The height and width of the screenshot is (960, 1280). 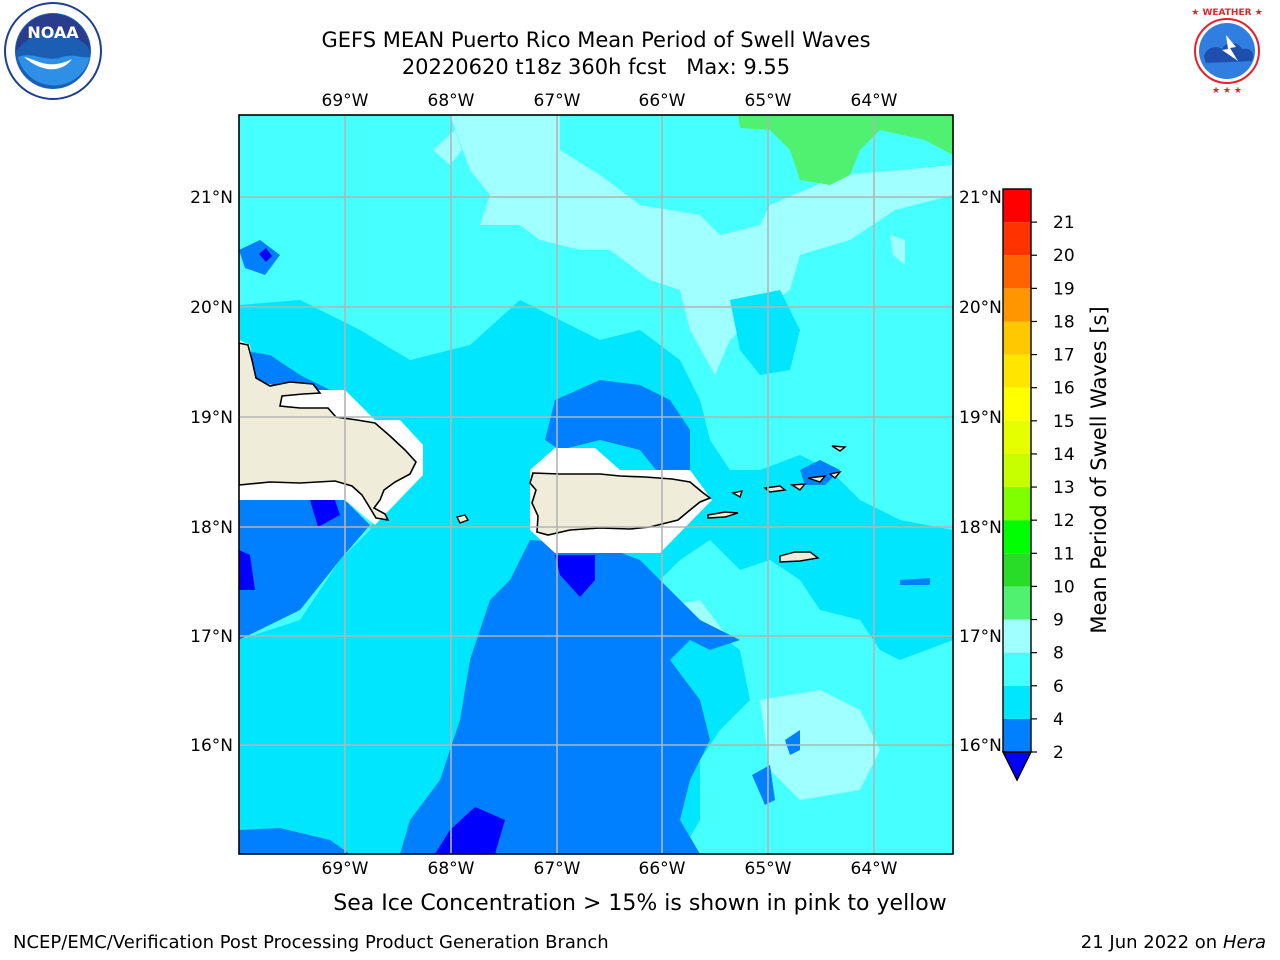 What do you see at coordinates (304, 567) in the screenshot?
I see `field-4-6-southwest` at bounding box center [304, 567].